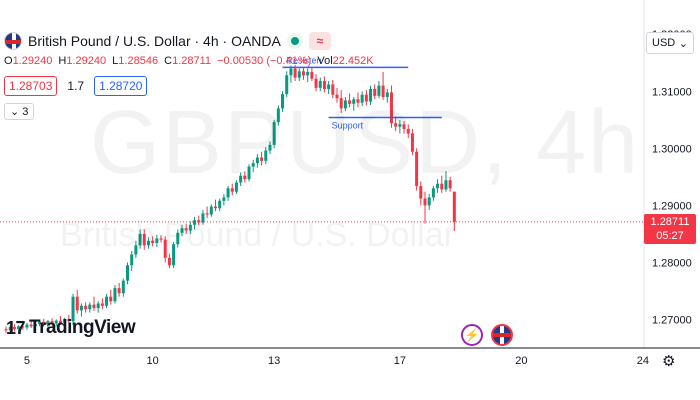 The width and height of the screenshot is (700, 400). Describe the element at coordinates (8, 61) in the screenshot. I see `open-label: O` at that location.